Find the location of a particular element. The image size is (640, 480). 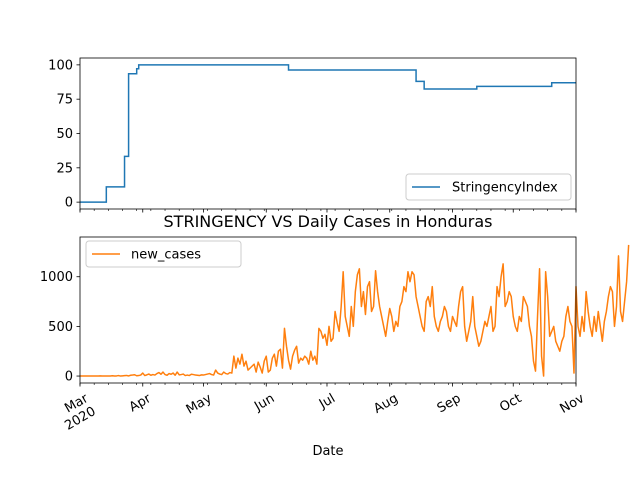

stringency-legend-label: StringencyIndex is located at coordinates (505, 188).